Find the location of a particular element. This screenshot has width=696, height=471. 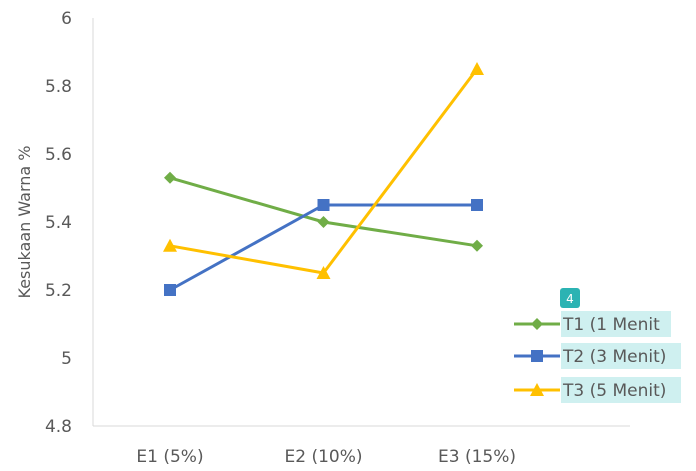

y-tick-label: 5.2 is located at coordinates (58, 291).